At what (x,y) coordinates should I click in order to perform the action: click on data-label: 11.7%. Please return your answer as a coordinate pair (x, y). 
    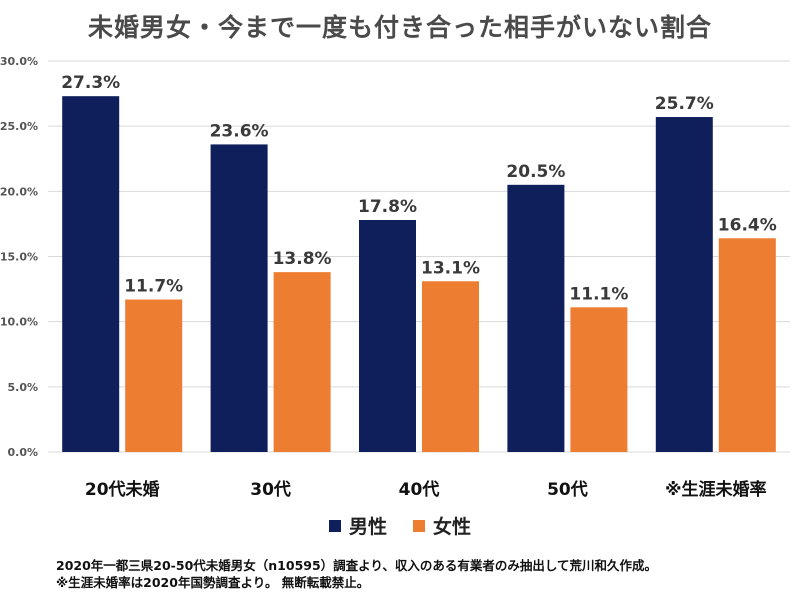
    Looking at the image, I should click on (153, 287).